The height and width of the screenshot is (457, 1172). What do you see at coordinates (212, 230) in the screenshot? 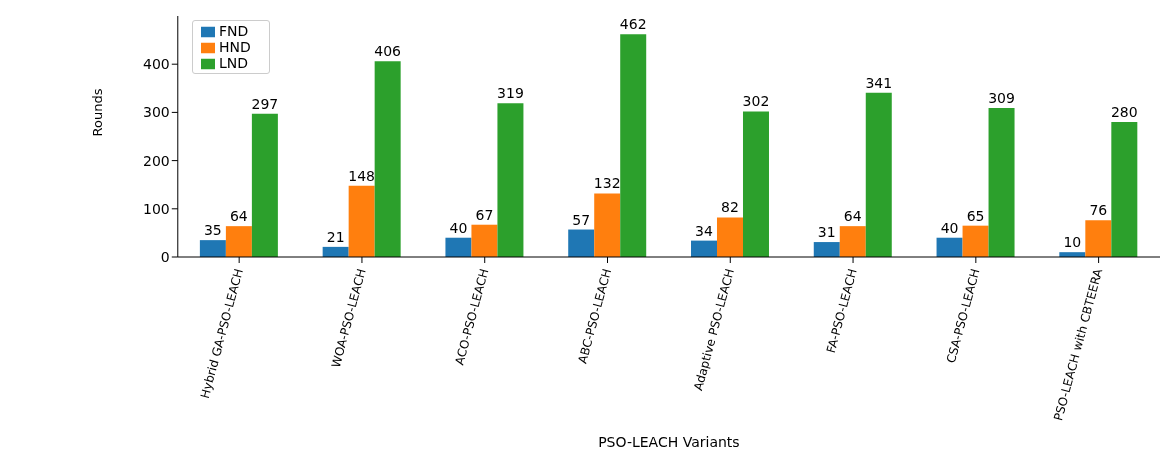
I see `data-label: 35` at bounding box center [212, 230].